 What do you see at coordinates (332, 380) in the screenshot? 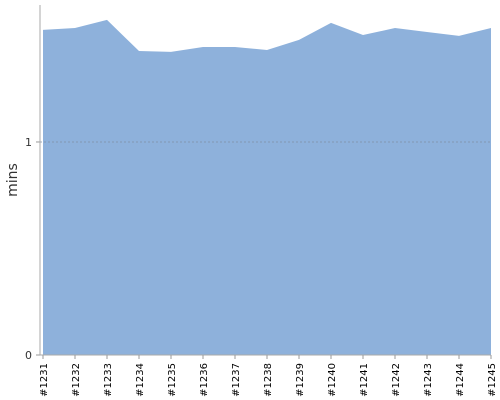
I see `x-tick-label: #1240` at bounding box center [332, 380].